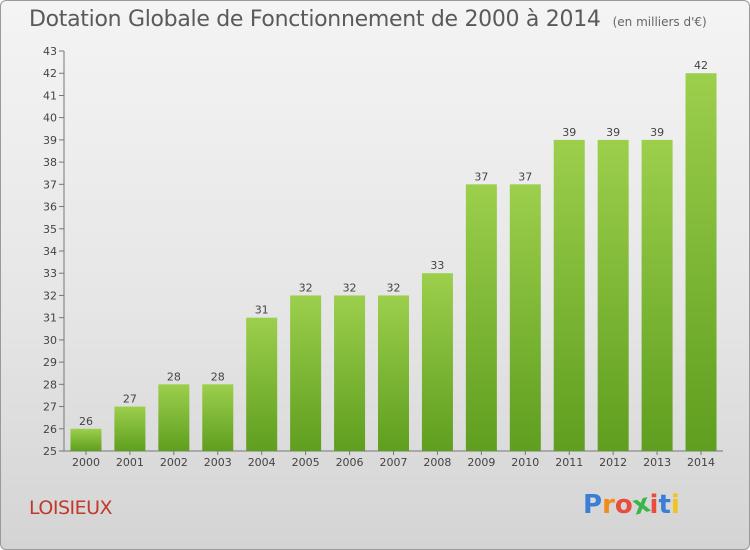  What do you see at coordinates (525, 462) in the screenshot?
I see `x-tick-label: 2010` at bounding box center [525, 462].